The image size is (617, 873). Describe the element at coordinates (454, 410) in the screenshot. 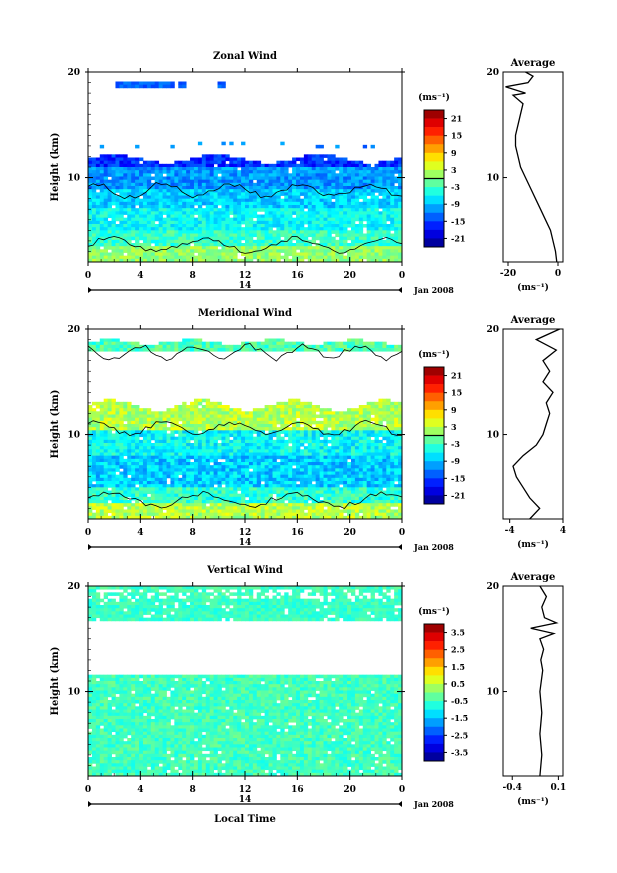

I see `colorbar-tick-label: 9` at that location.